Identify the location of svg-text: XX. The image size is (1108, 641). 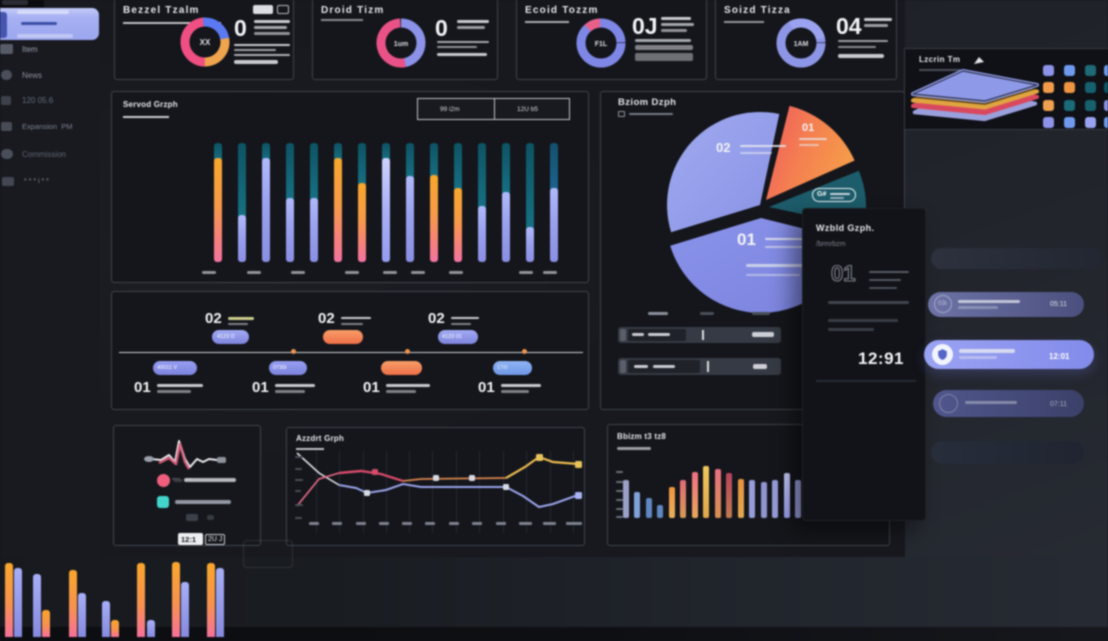
(205, 42).